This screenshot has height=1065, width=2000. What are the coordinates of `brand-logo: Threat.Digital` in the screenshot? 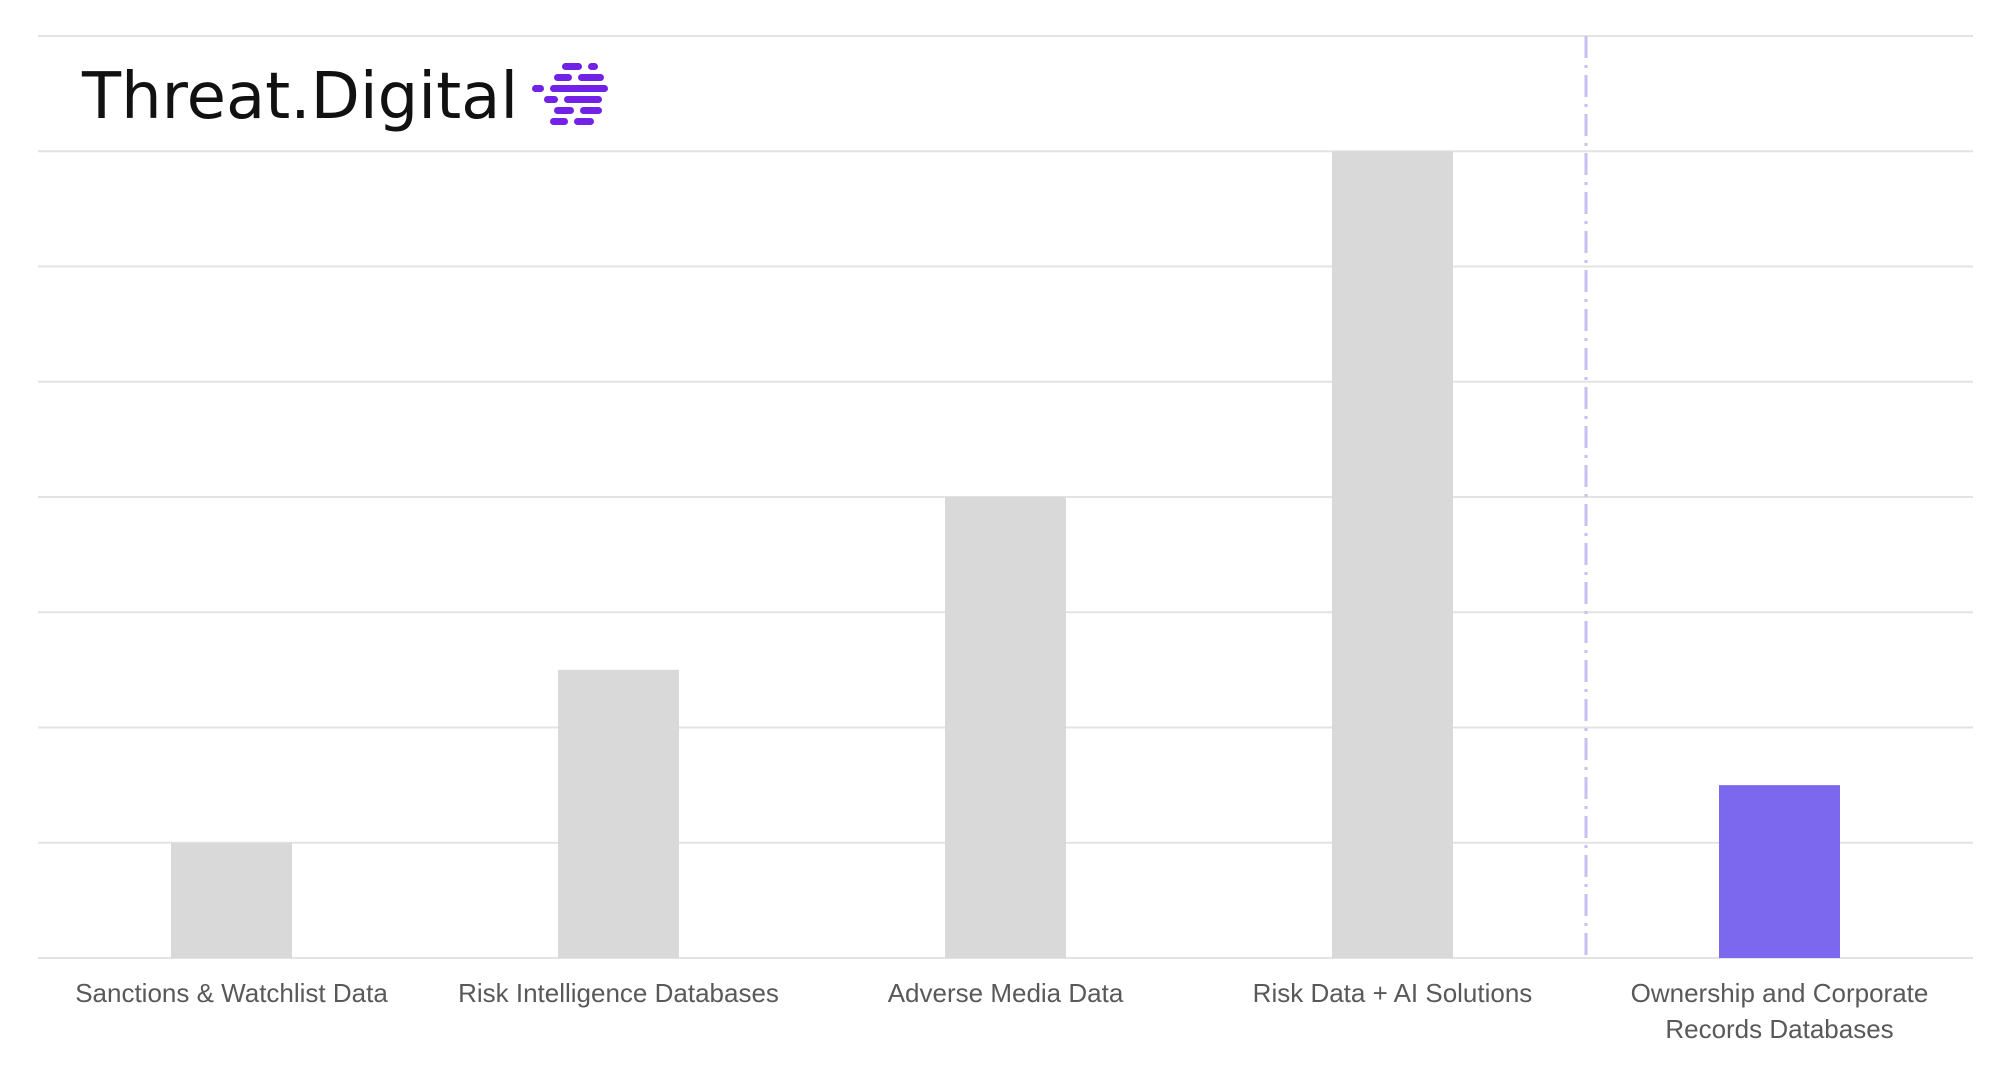 It's located at (344, 97).